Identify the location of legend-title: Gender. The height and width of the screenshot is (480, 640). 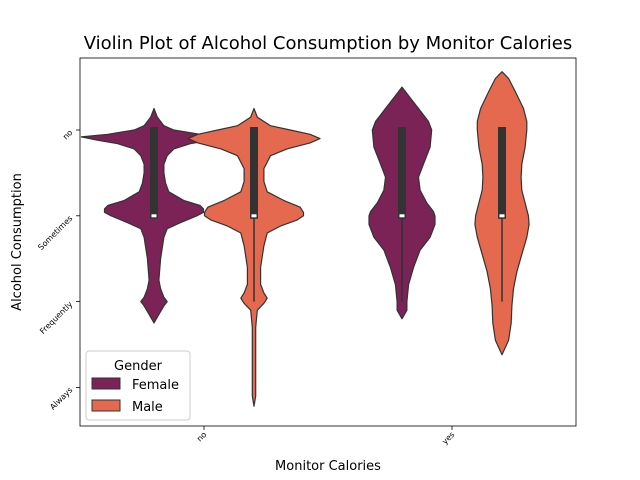
(138, 366).